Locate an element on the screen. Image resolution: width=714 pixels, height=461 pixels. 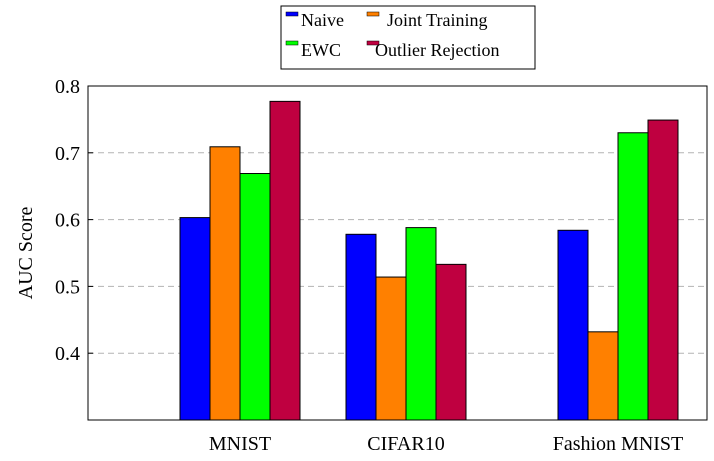
bar-ewc-mnist is located at coordinates (255, 297).